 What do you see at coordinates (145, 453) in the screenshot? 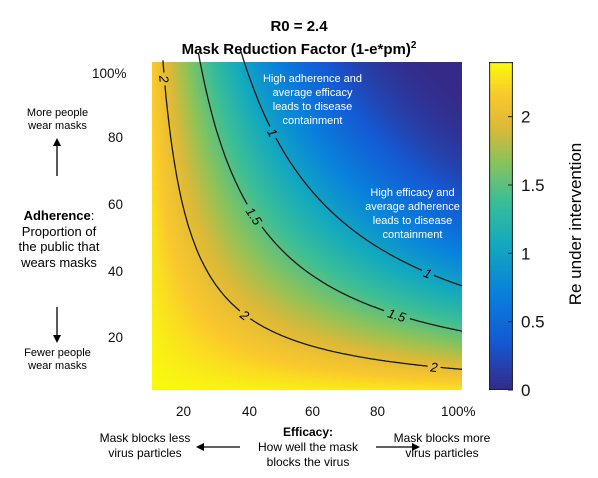
I see `x-note-left-line: virus particles` at bounding box center [145, 453].